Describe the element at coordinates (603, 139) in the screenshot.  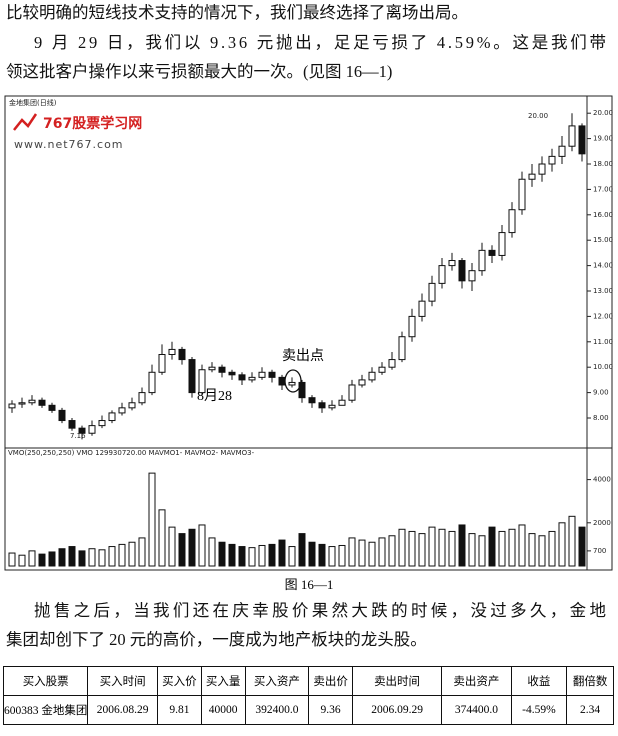
I see `y-tick-label: 19.00` at that location.